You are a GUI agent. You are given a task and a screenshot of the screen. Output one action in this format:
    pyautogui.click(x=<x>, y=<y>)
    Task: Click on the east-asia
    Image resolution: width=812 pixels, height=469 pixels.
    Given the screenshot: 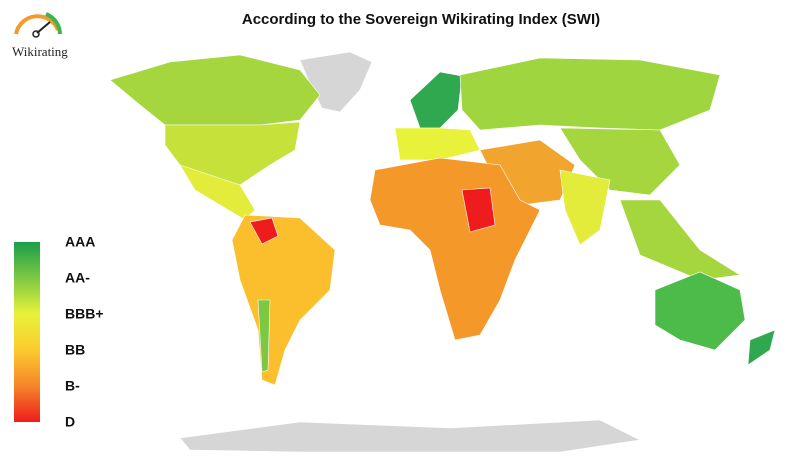 What is the action you would take?
    pyautogui.click(x=620, y=161)
    